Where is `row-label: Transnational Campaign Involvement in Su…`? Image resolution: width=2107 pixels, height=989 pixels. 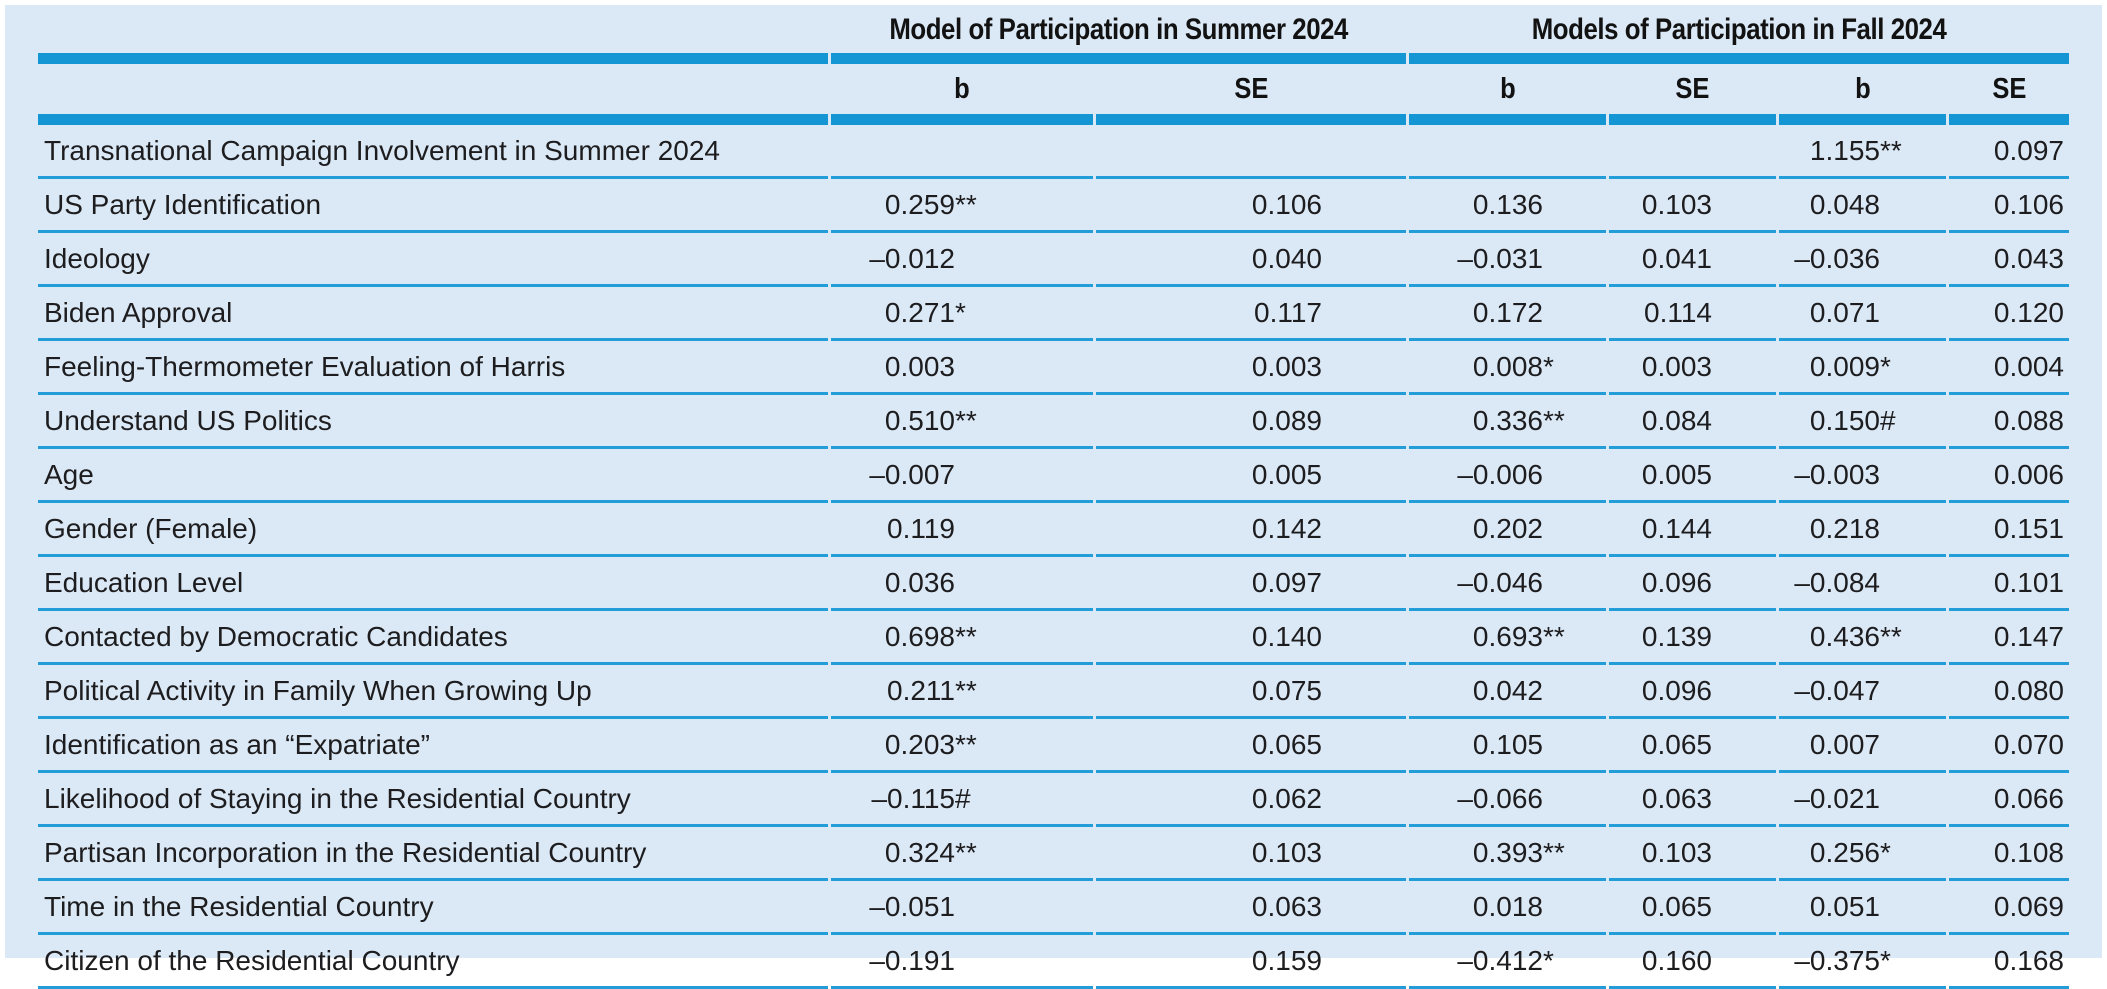 row-label: Transnational Campaign Involvement in Su… is located at coordinates (433, 152).